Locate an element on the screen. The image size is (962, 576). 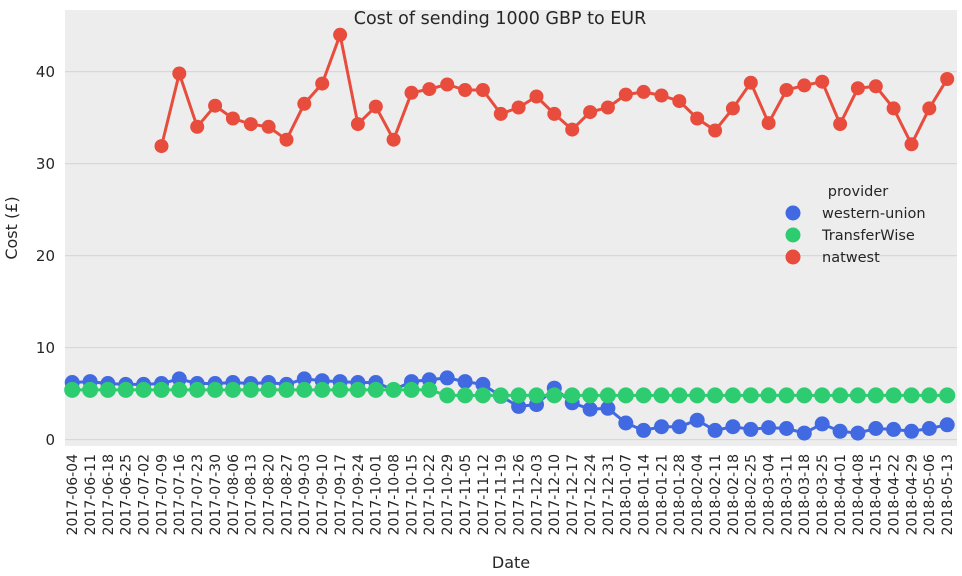
x-tick-label: 2017-09-10 is located at coordinates (323, 494).